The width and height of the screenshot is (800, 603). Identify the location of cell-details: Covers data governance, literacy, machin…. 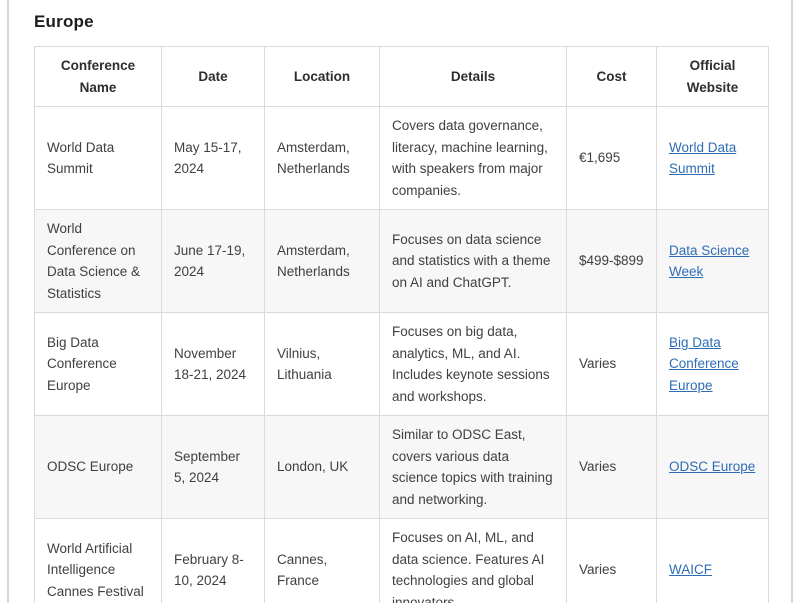
(473, 158).